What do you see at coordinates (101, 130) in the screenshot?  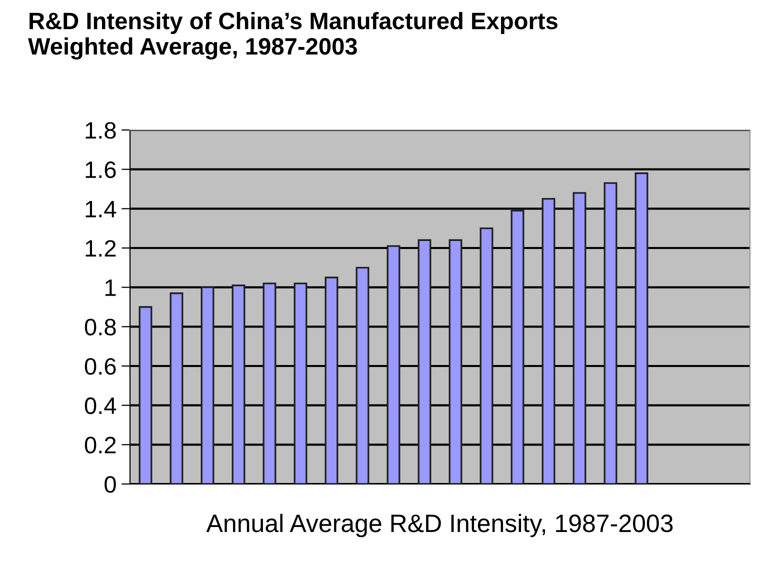 I see `y-tick-label: 1.8` at bounding box center [101, 130].